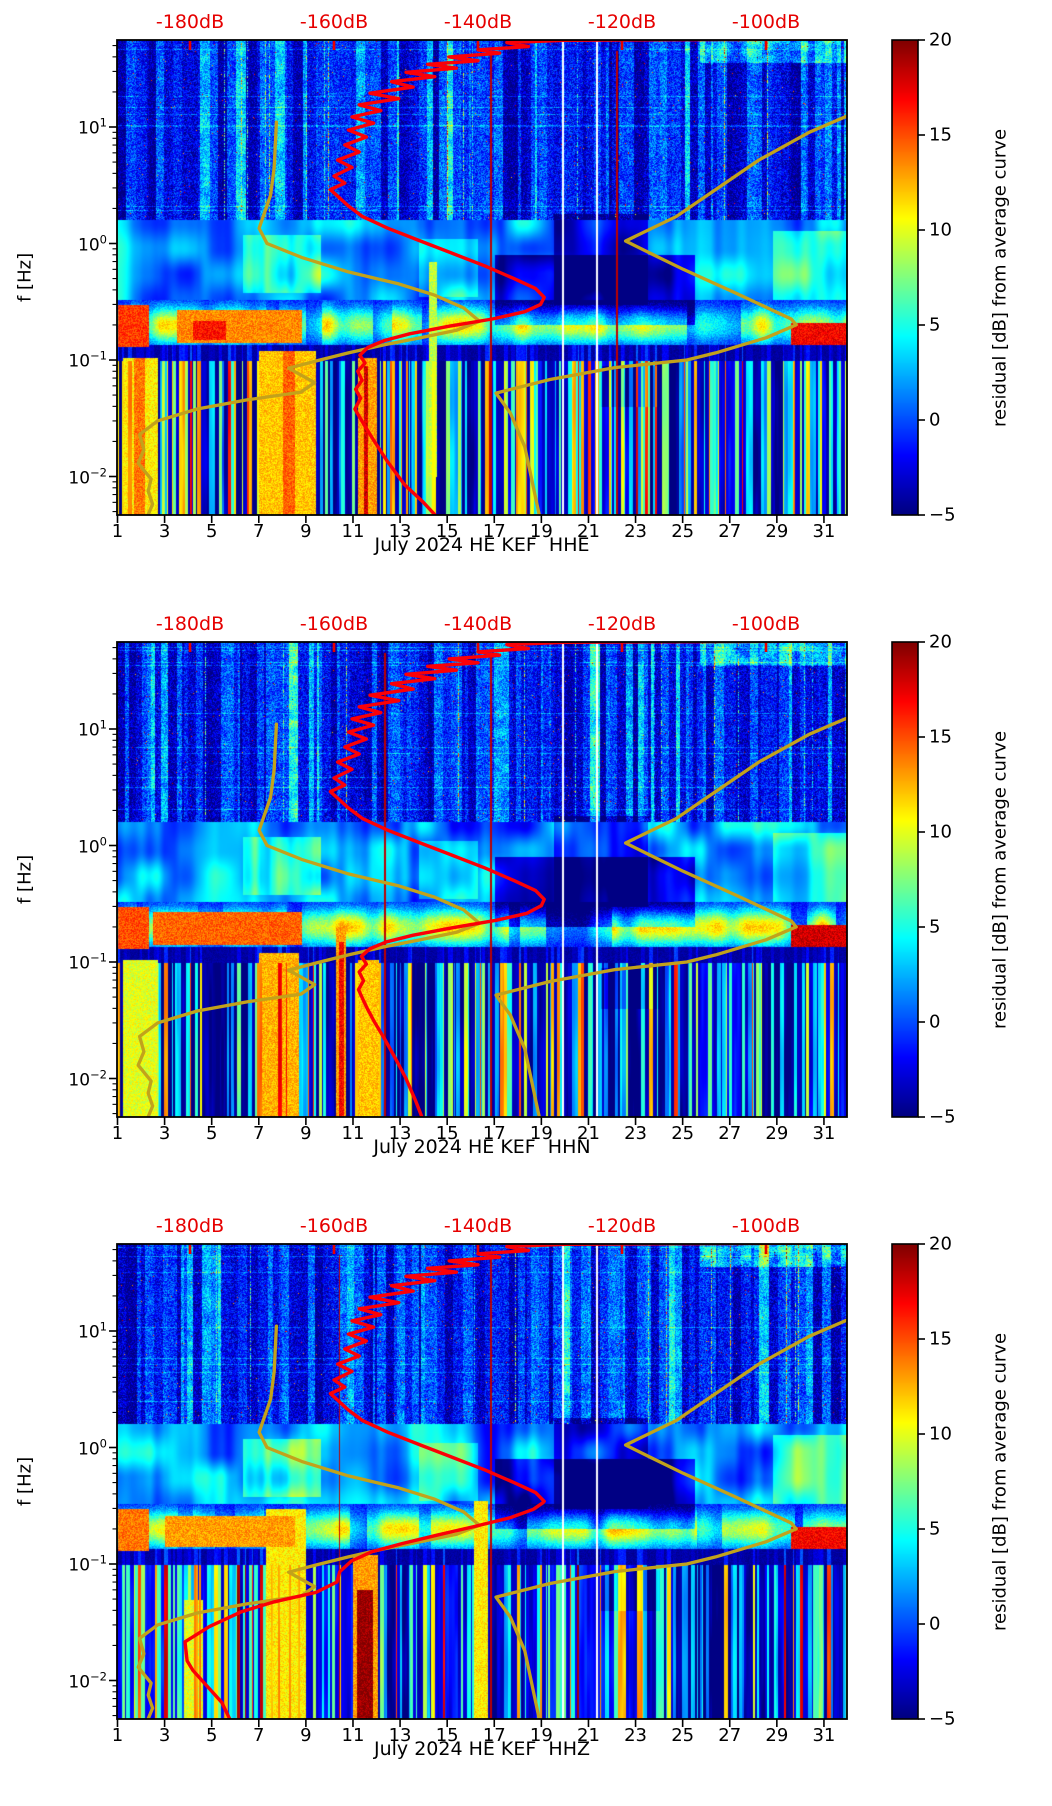  I want to click on x-axis-title: July 2024 HE KEF HHZ, so click(482, 1749).